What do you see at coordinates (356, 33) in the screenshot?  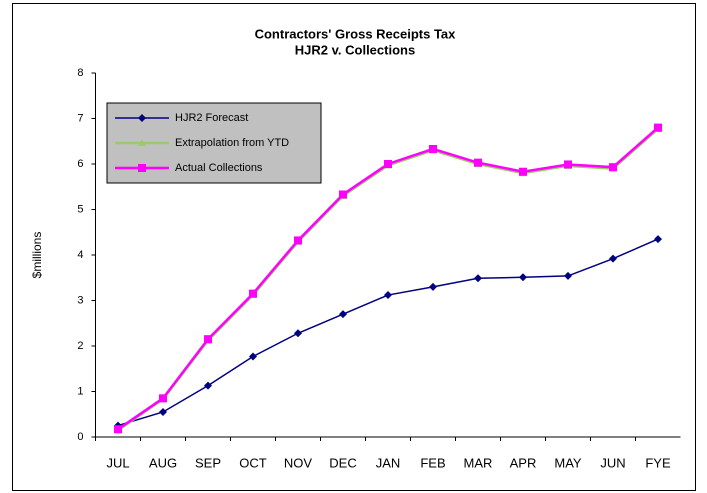 I see `chart-title: Contractors' Gross Receipts Tax` at bounding box center [356, 33].